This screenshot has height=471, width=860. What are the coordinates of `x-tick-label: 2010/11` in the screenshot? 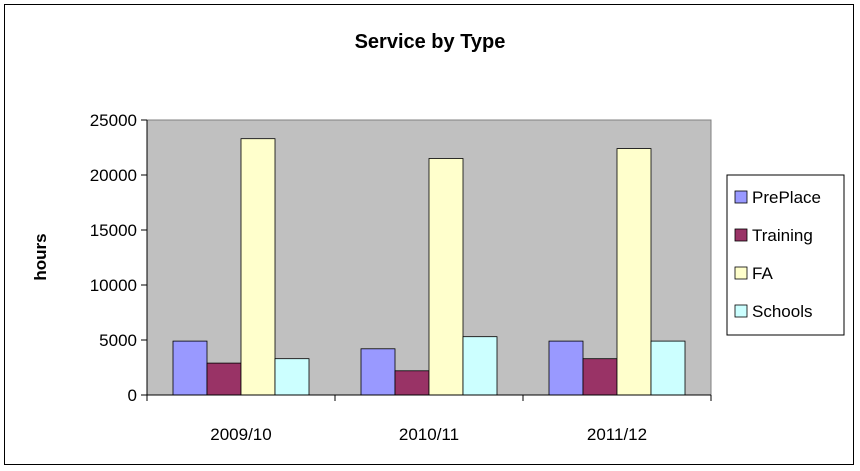 It's located at (429, 434).